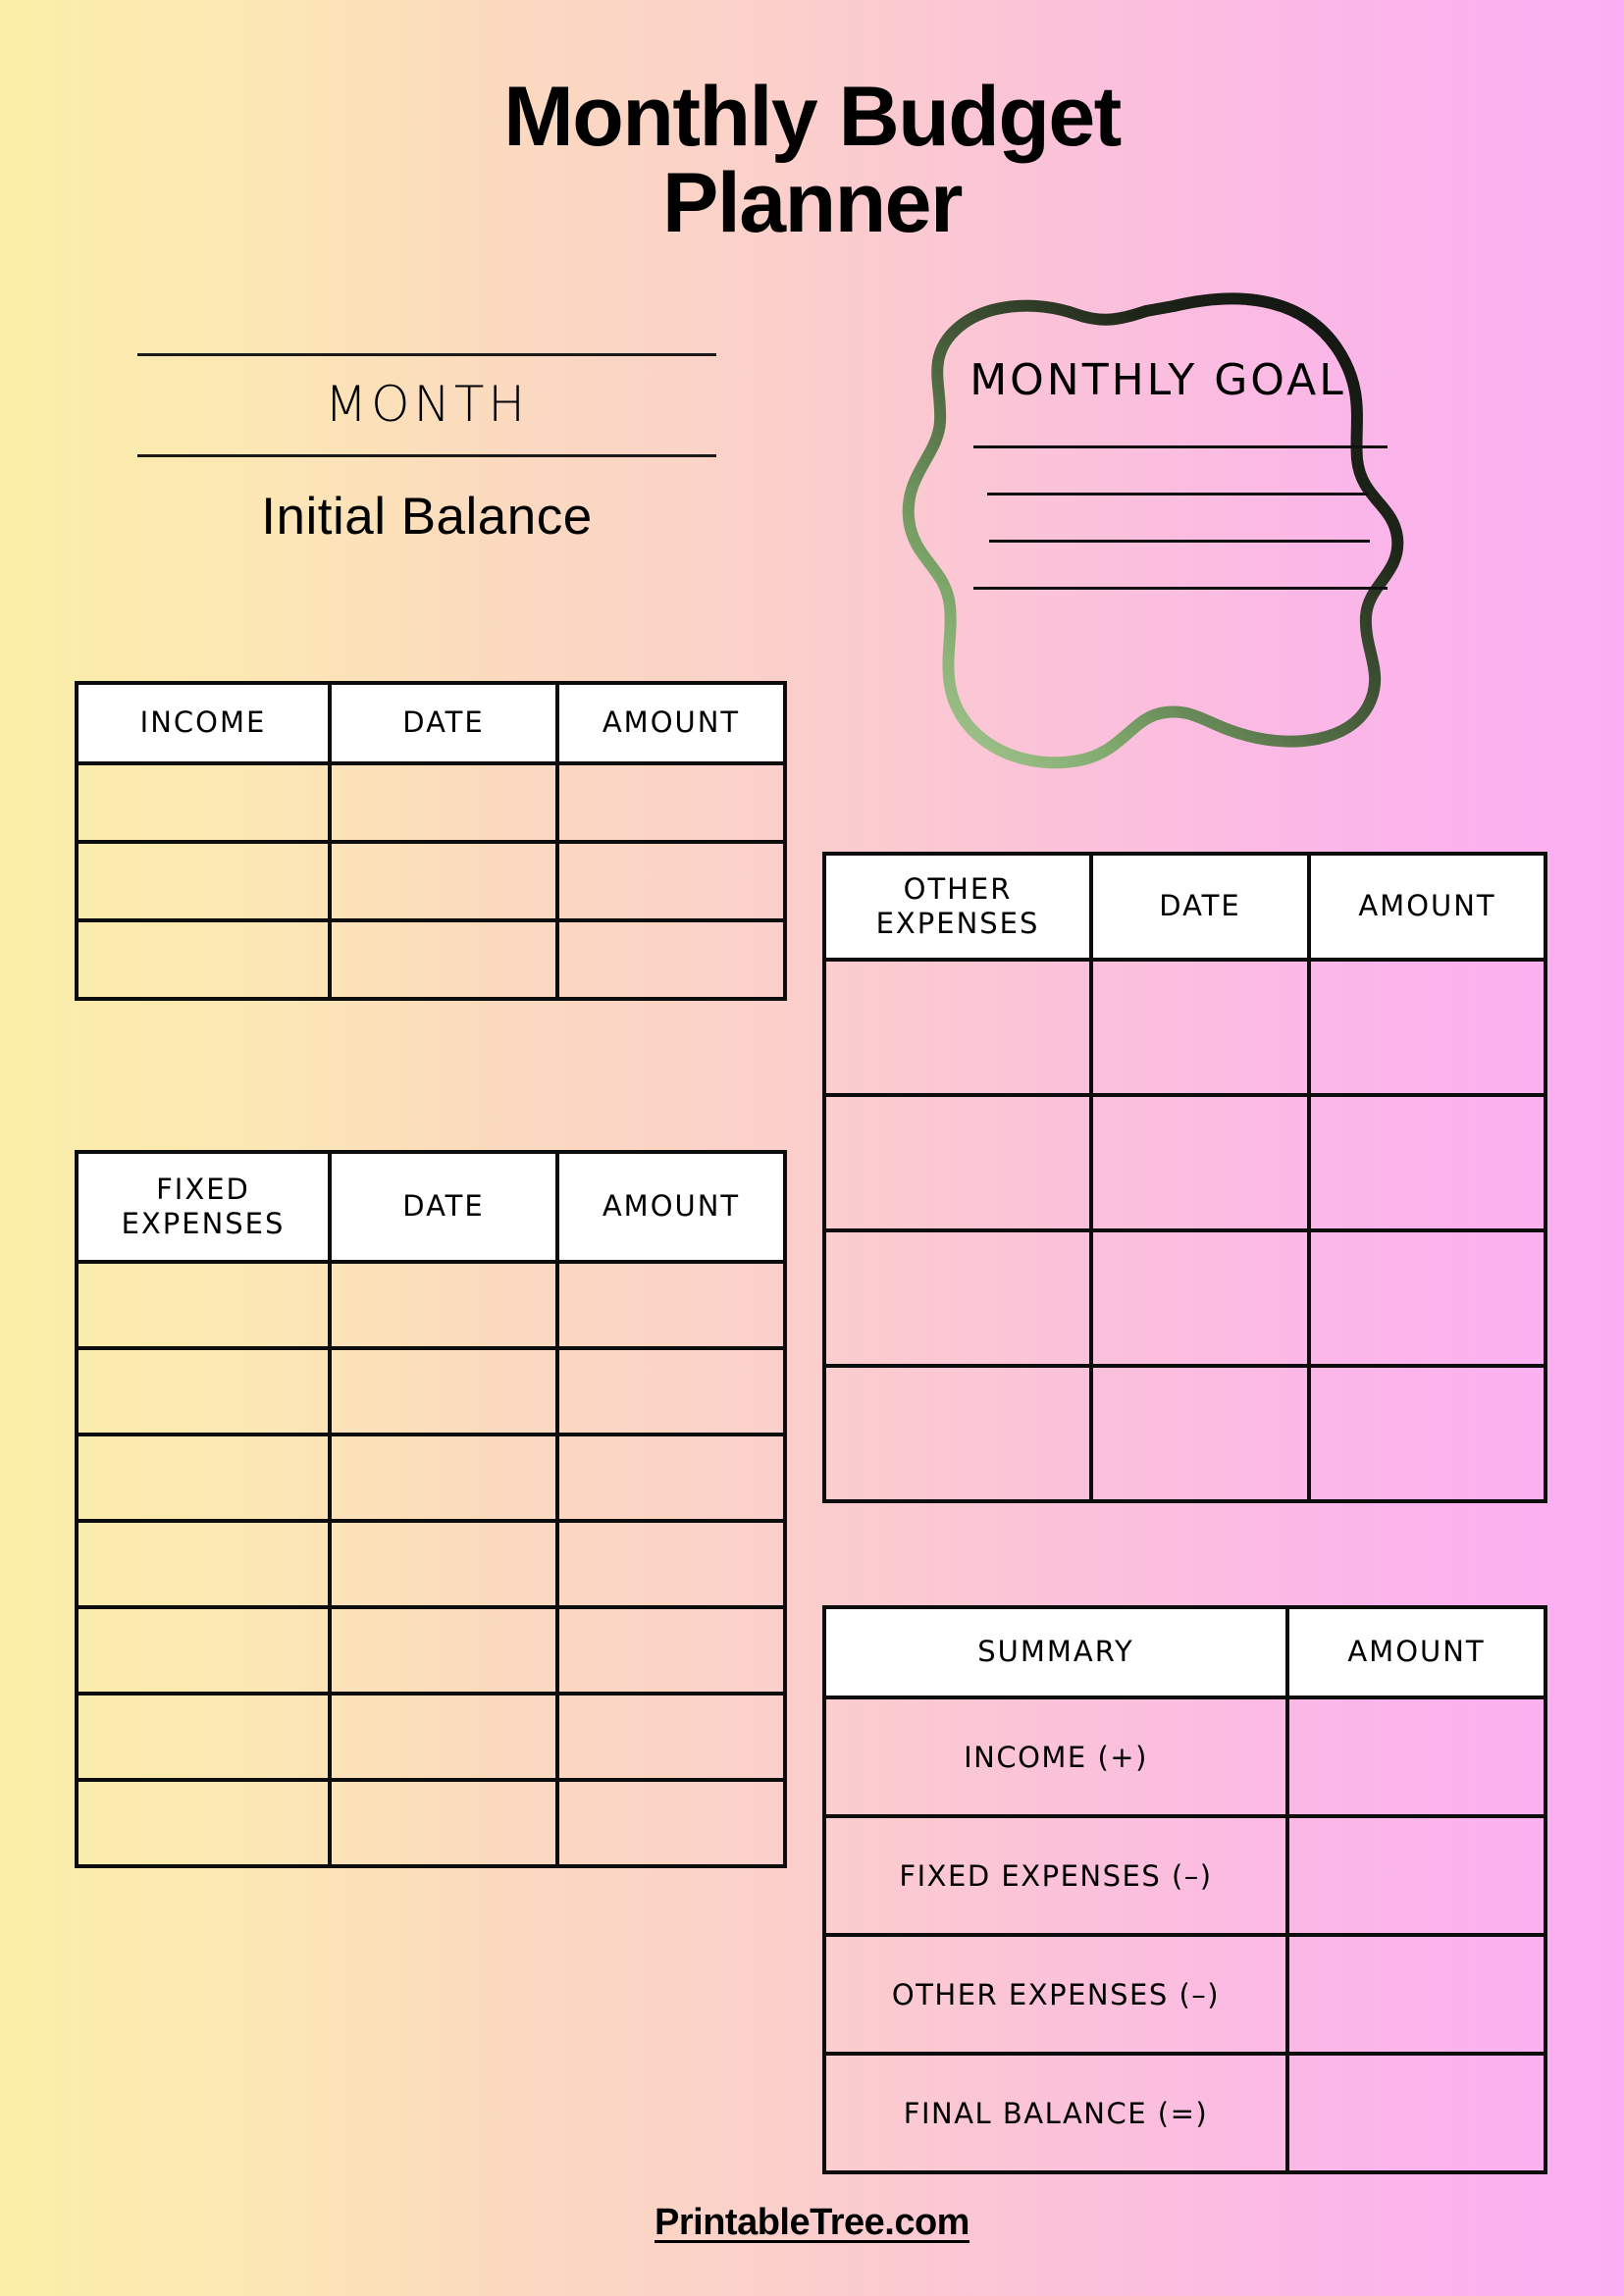 The height and width of the screenshot is (2296, 1624). Describe the element at coordinates (203, 1189) in the screenshot. I see `fixed-header-line-1: FIXED` at that location.